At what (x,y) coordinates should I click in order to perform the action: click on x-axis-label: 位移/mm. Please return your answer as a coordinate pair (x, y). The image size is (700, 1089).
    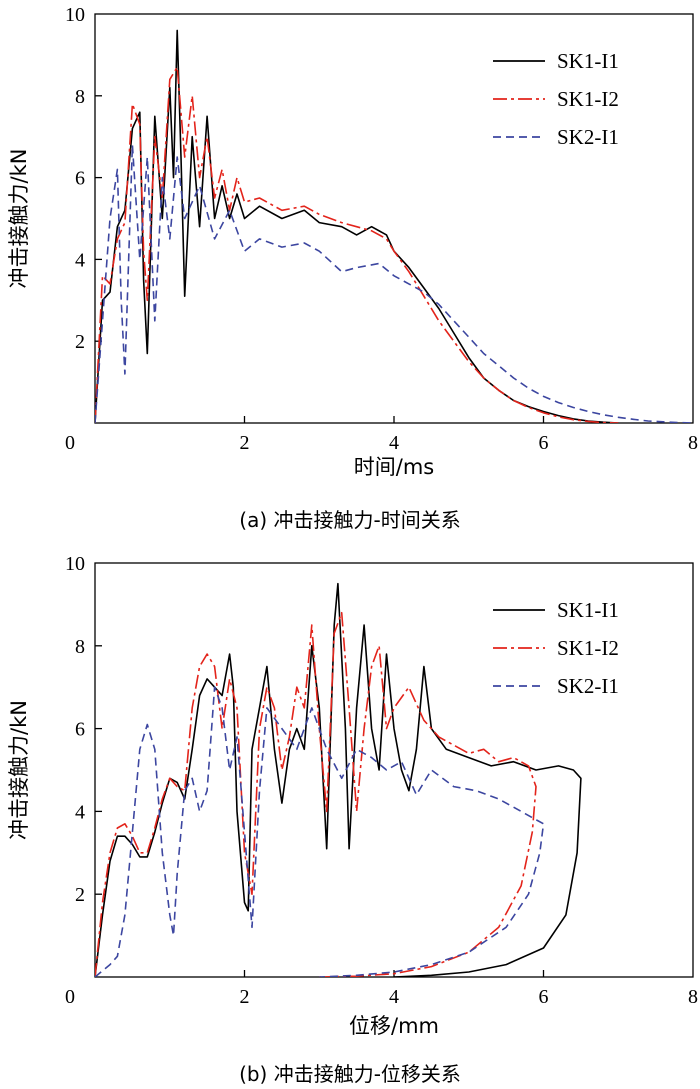
    Looking at the image, I should click on (394, 1026).